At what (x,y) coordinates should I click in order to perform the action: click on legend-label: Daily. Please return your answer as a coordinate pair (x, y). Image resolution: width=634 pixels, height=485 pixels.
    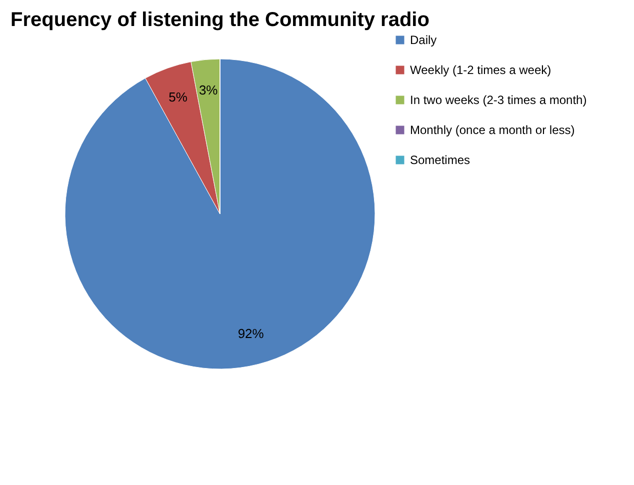
    Looking at the image, I should click on (423, 40).